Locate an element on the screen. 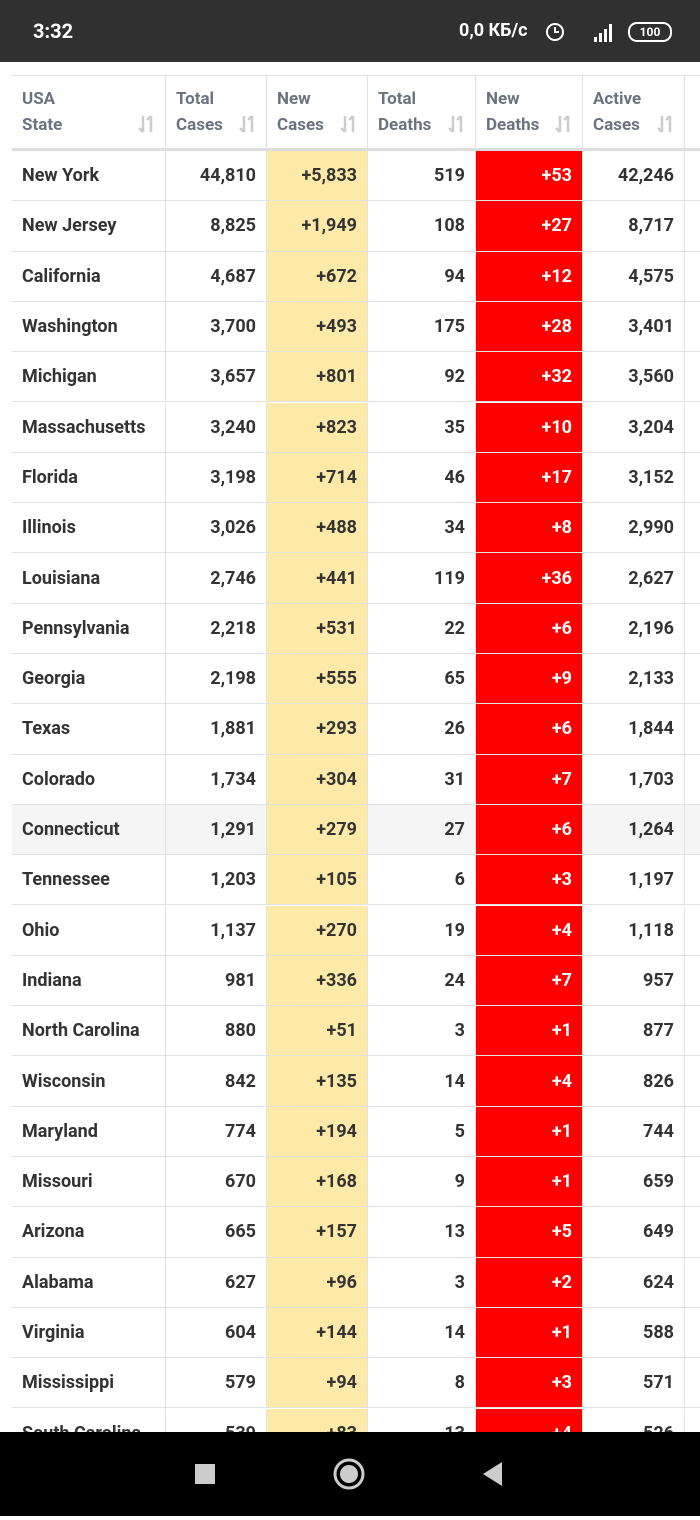 This screenshot has width=700, height=1520. time: 3:32 is located at coordinates (53, 31).